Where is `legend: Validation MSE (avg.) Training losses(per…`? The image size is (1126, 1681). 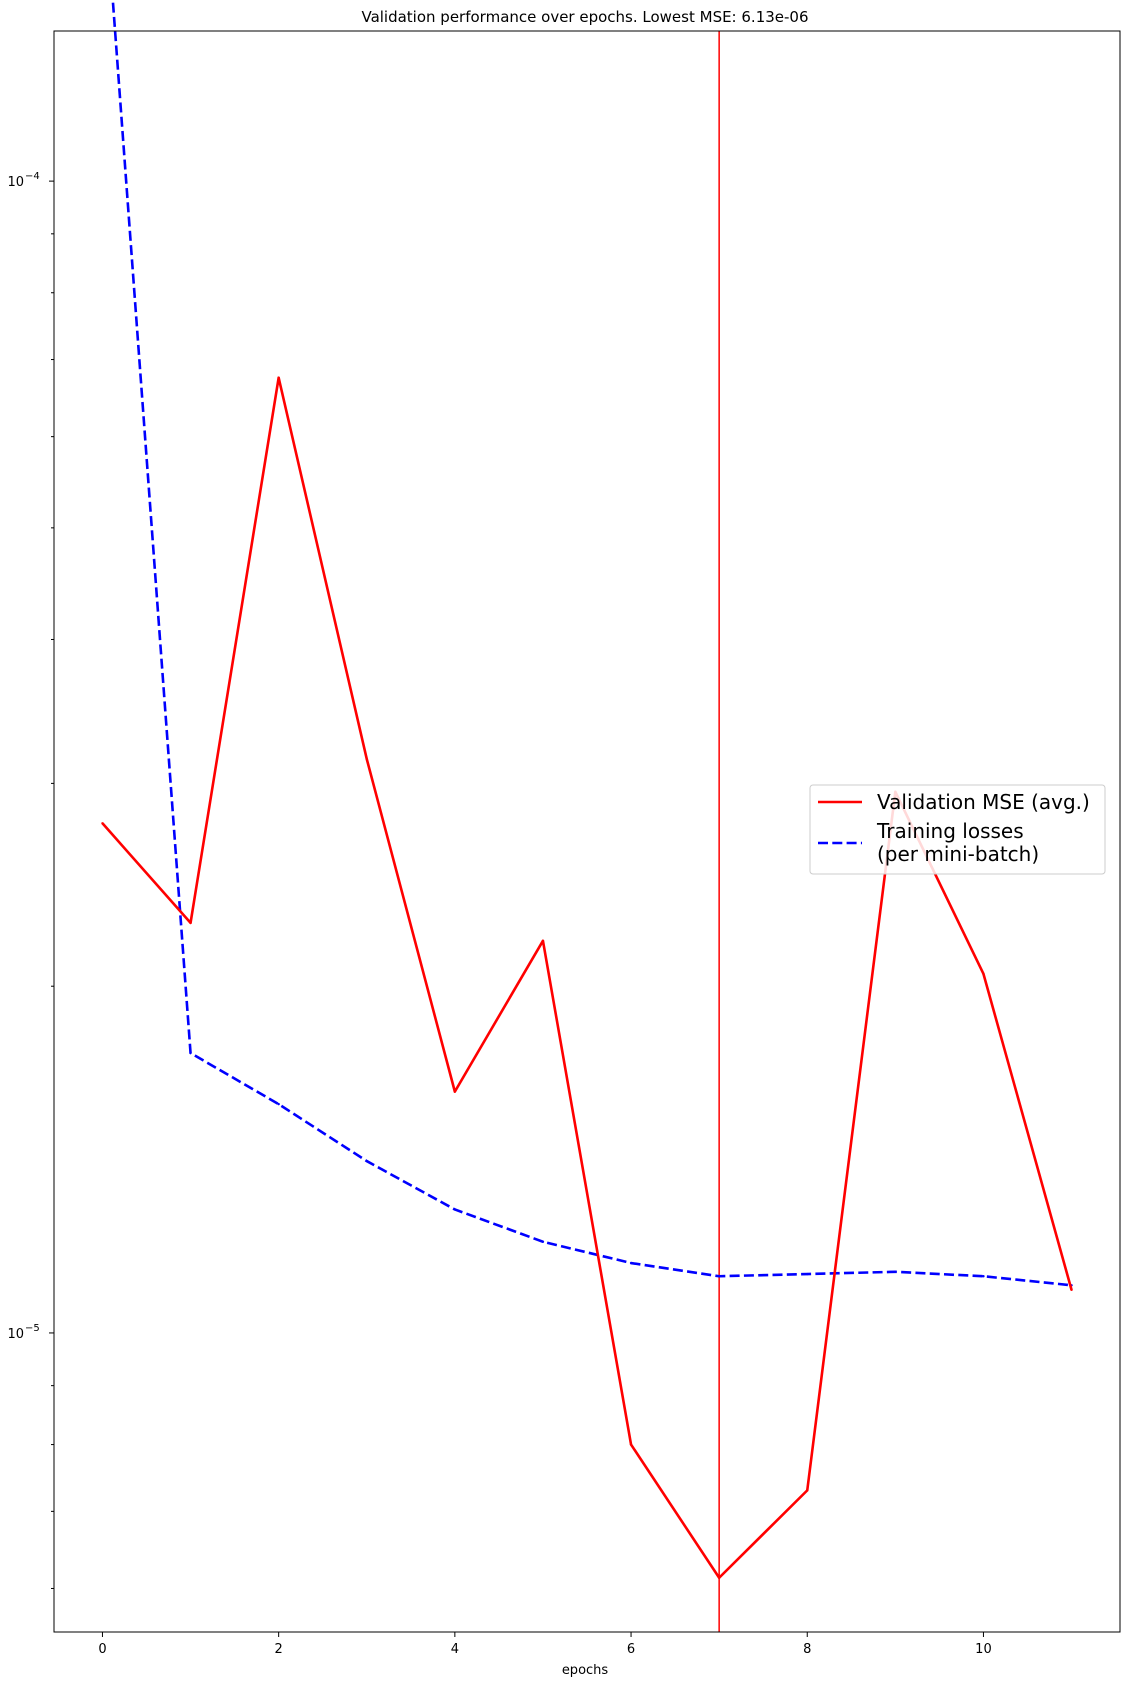
legend: Validation MSE (avg.) Training losses(per… is located at coordinates (957, 829).